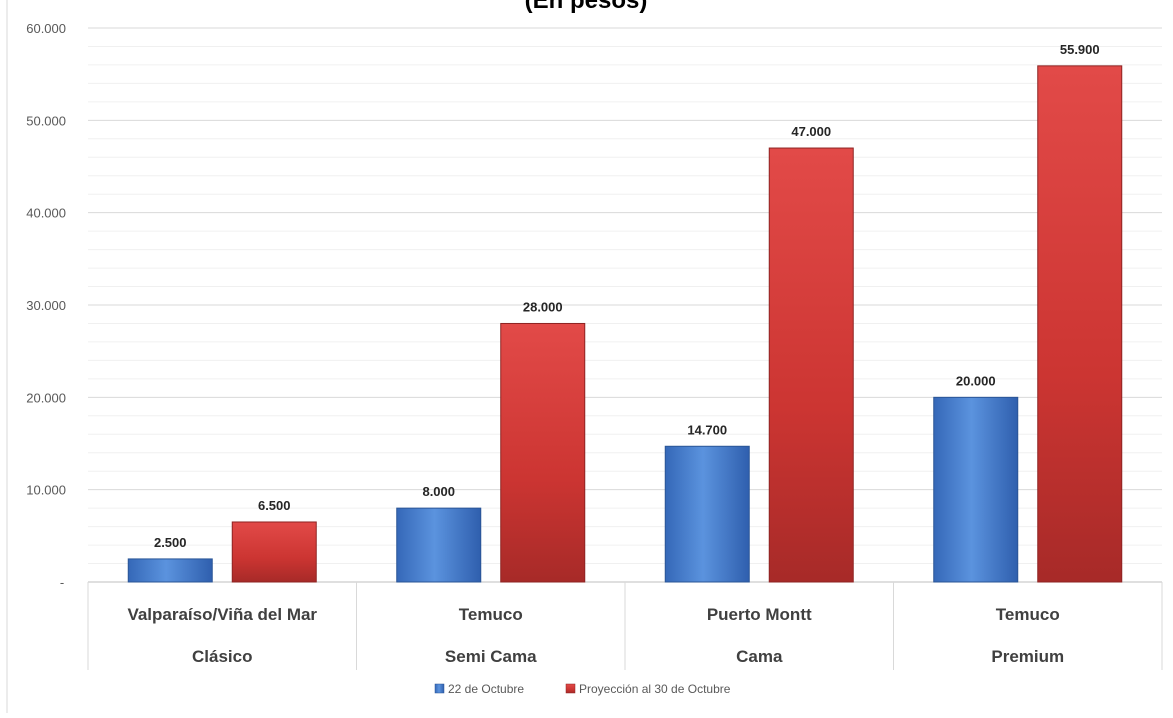  I want to click on y-tick-label: 60.000, so click(46, 28).